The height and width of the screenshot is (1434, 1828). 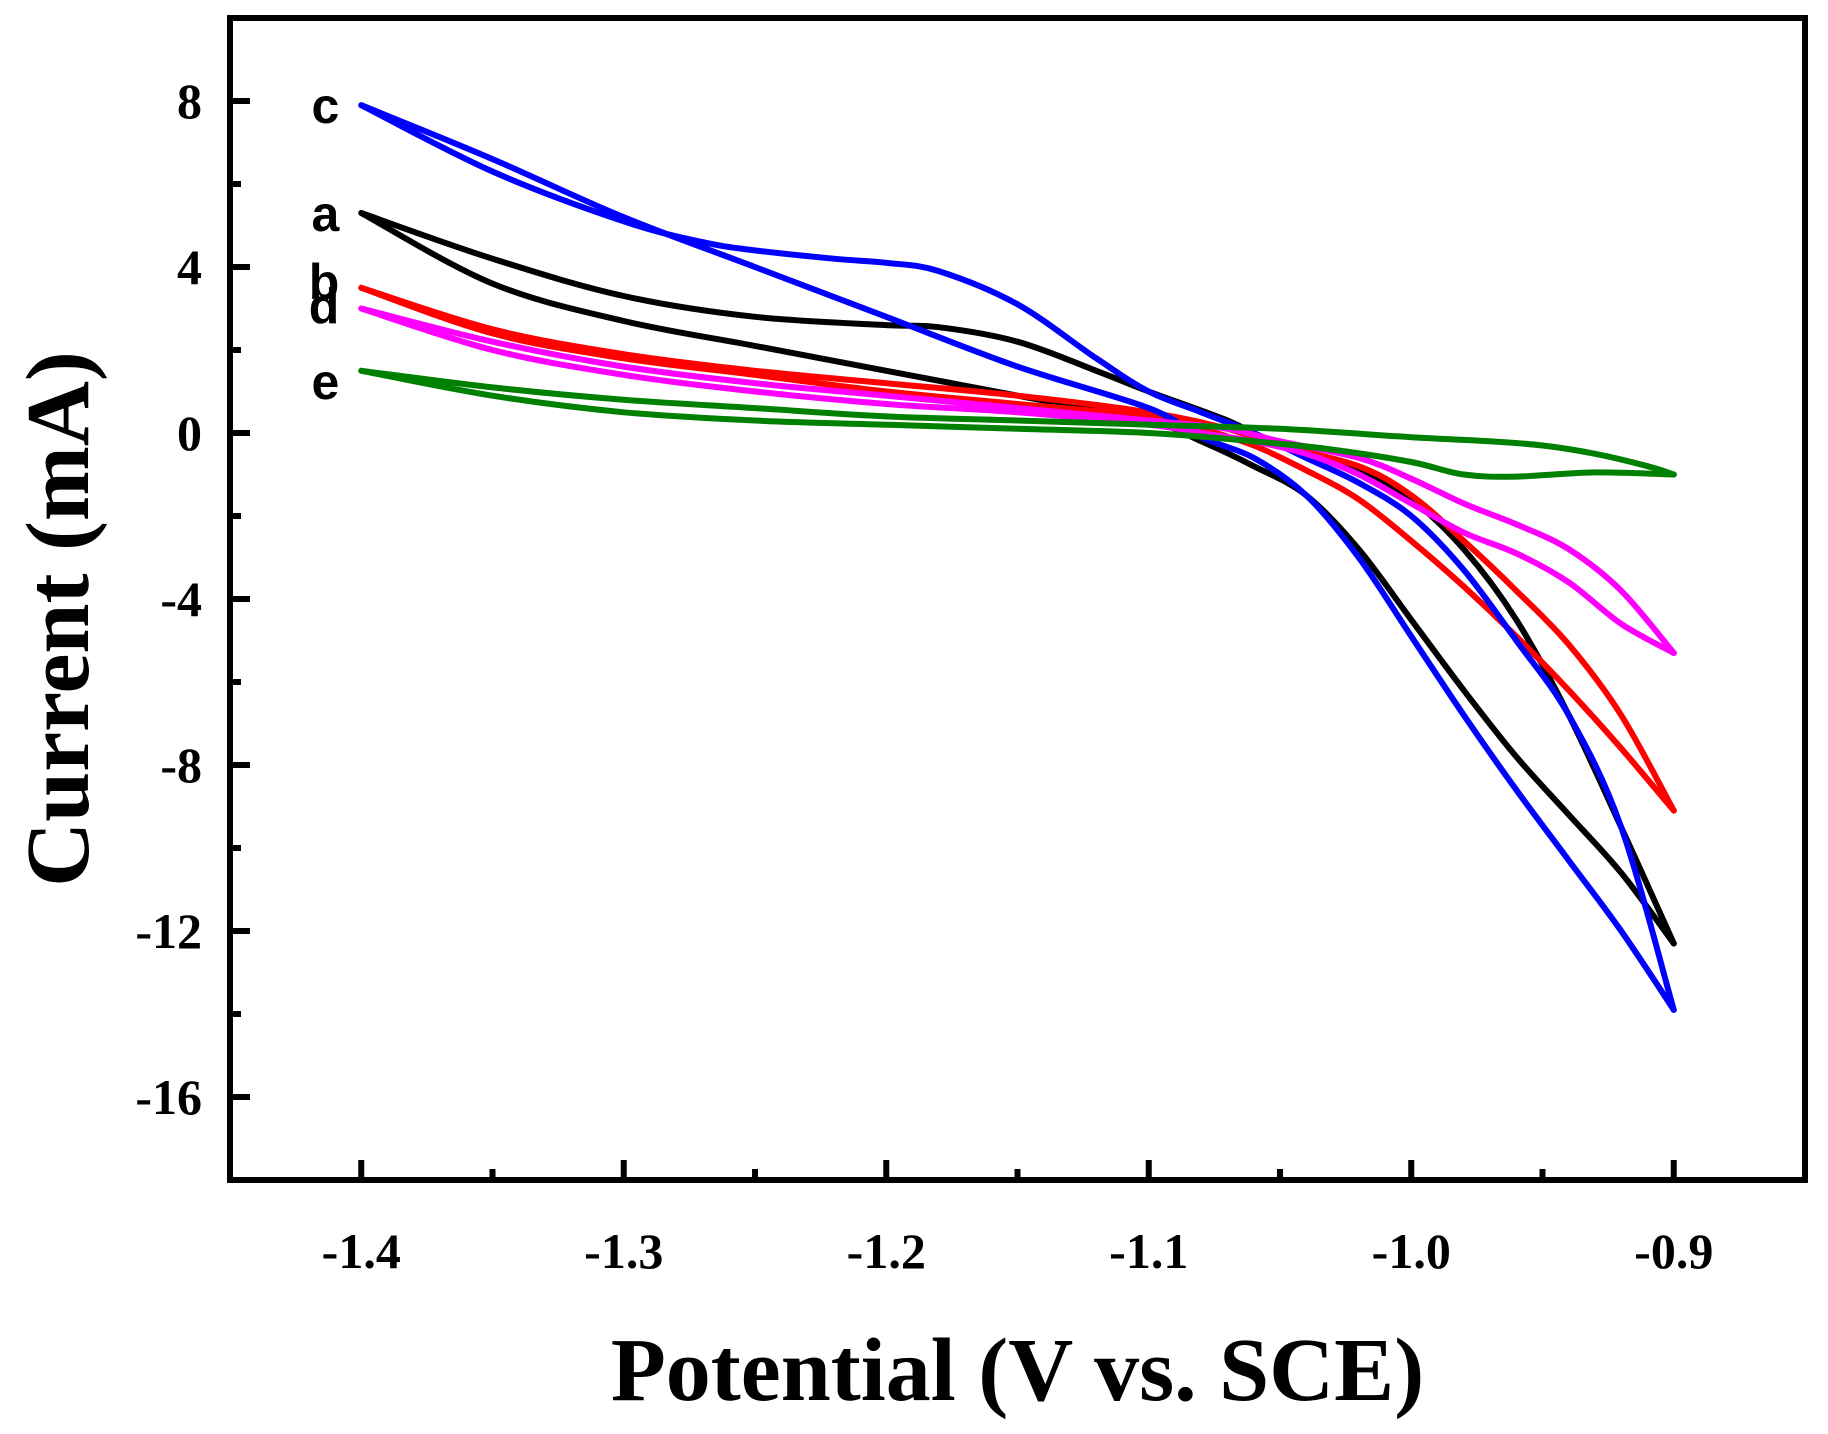 I want to click on curve-label-a: a, so click(x=325, y=214).